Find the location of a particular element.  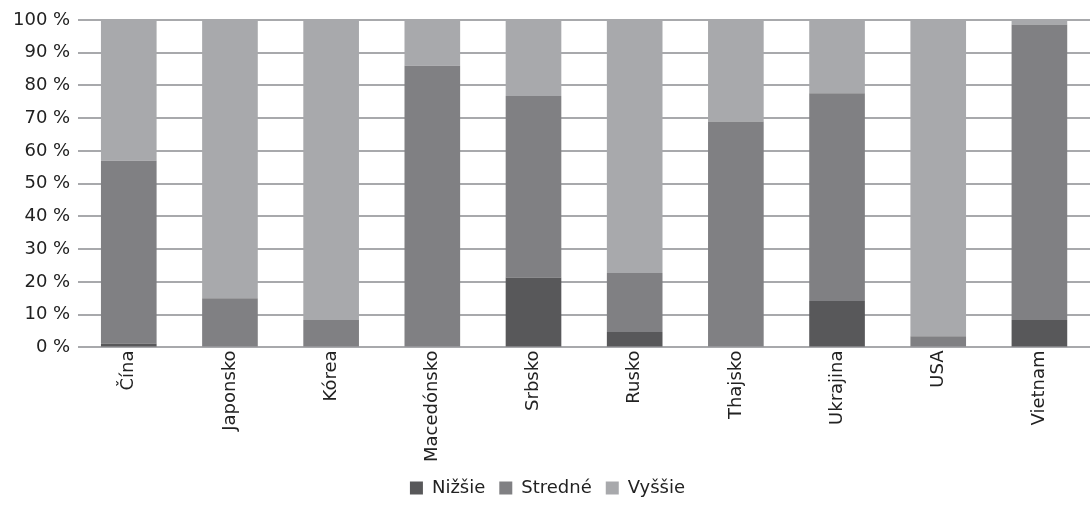

x-tick-label: USA is located at coordinates (936, 368).